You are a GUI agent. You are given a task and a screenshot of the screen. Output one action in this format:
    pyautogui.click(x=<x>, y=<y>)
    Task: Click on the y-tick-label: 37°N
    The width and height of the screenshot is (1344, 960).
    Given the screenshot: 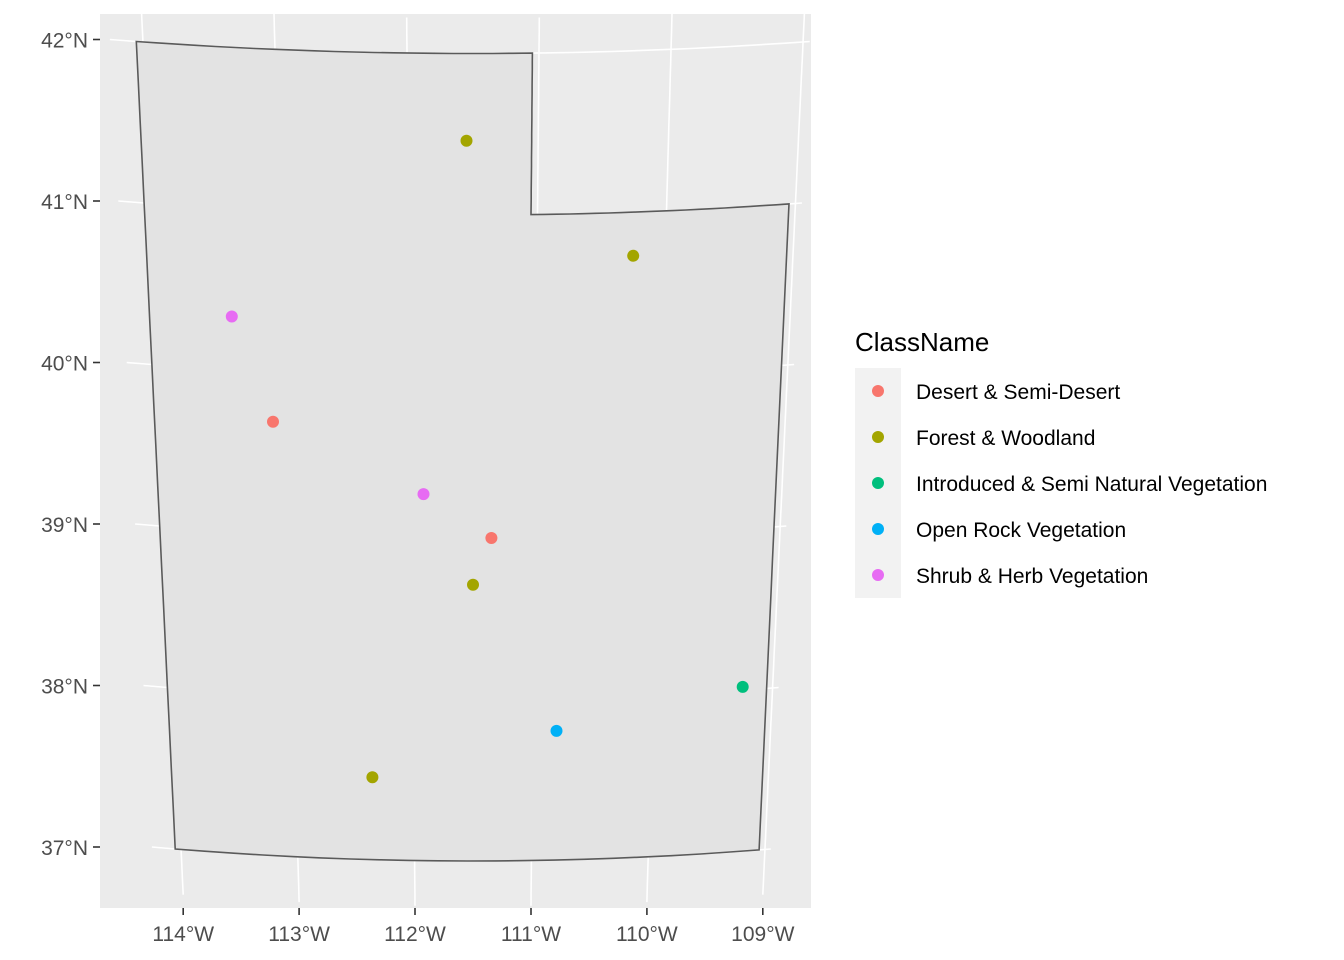 What is the action you would take?
    pyautogui.click(x=64, y=848)
    